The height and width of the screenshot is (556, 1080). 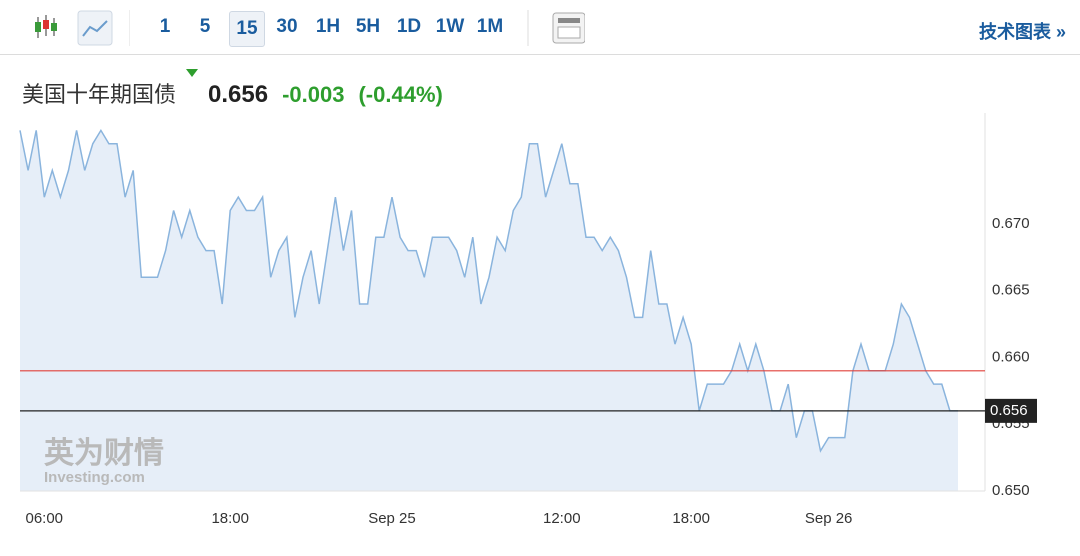 I want to click on toolbar: 1 5 15 30 1H 5H 1D 1W 1M 技术图表 », so click(x=540, y=27).